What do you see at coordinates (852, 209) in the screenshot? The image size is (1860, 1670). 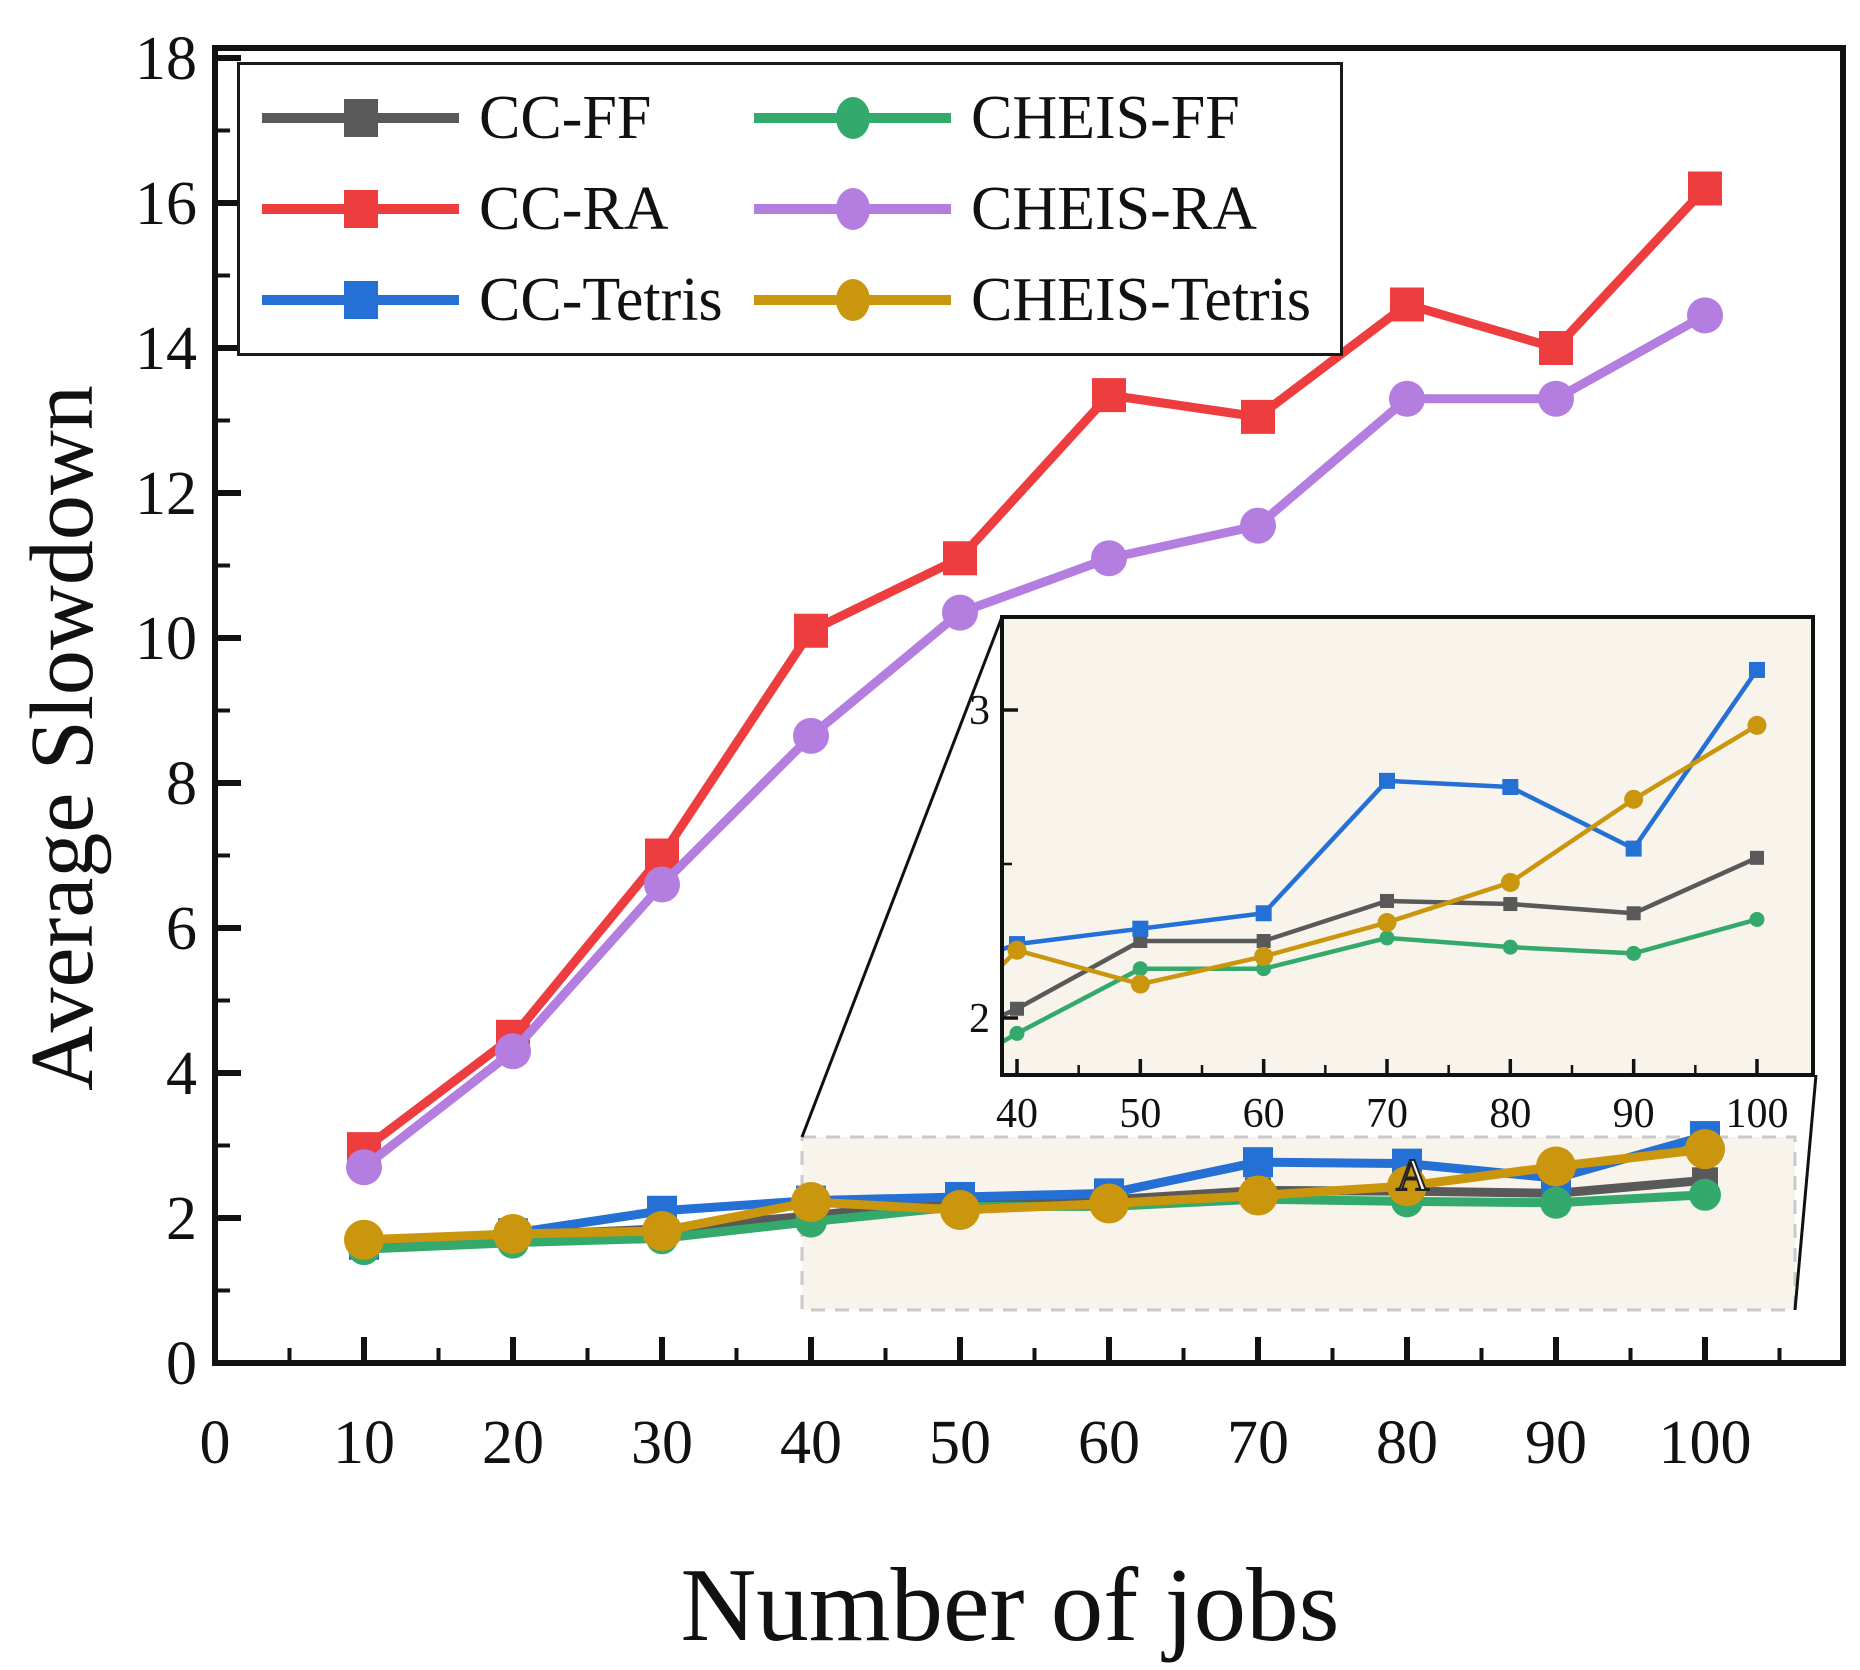 I see `legend-marker-cheis-ra` at bounding box center [852, 209].